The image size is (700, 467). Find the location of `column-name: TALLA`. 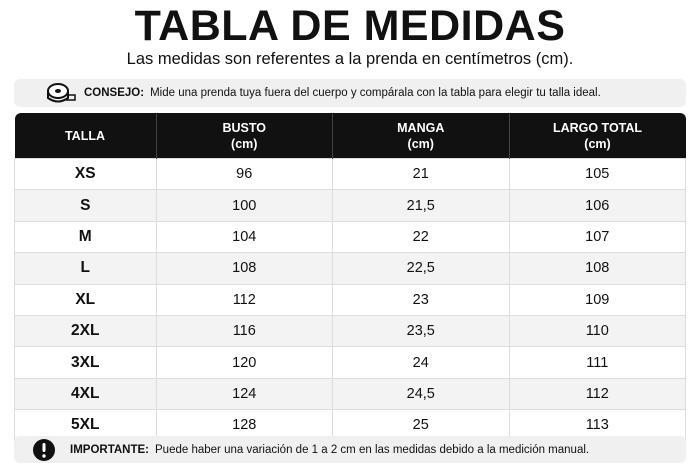

column-name: TALLA is located at coordinates (85, 135).